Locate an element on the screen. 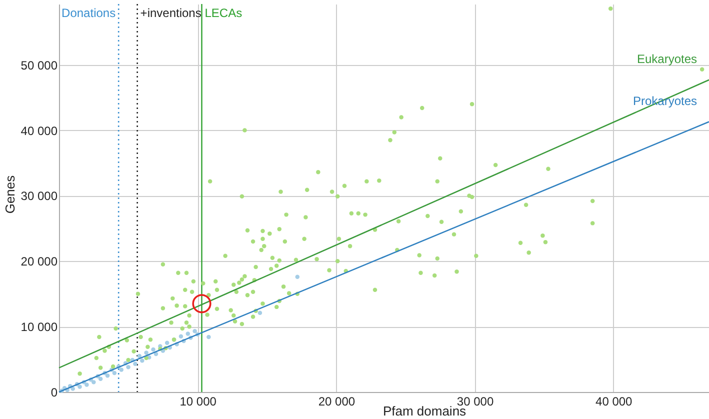 Image resolution: width=709 pixels, height=419 pixels. ref-line-label: Donations is located at coordinates (89, 13).